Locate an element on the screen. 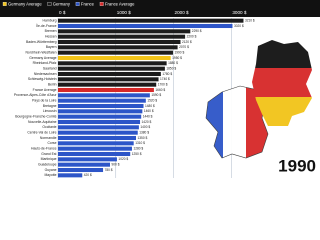  value-label: 2200 $ is located at coordinates (192, 37).